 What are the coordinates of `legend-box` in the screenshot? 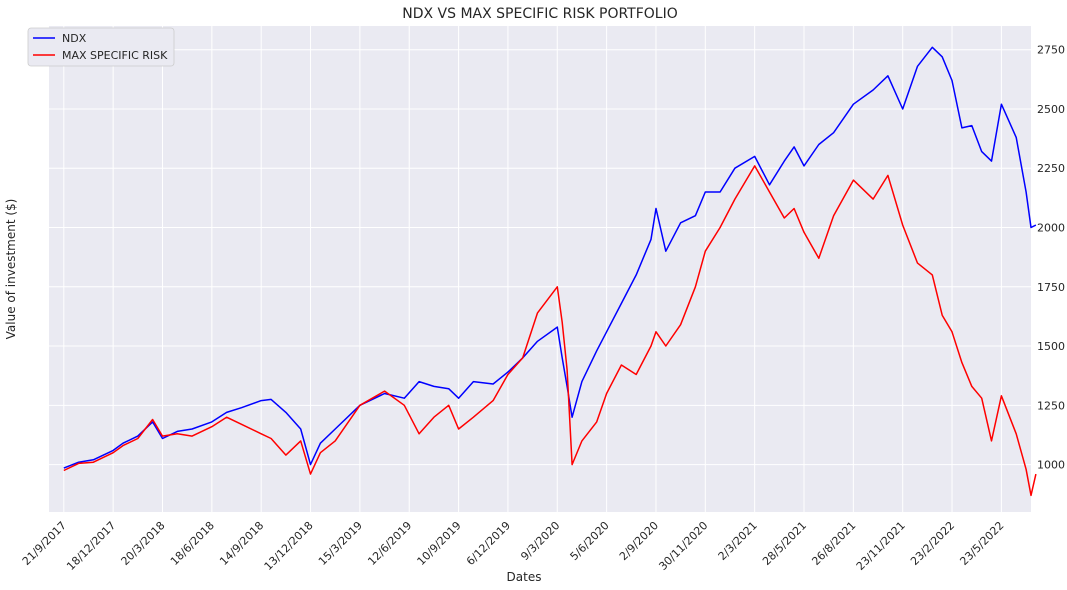 It's located at (101, 47).